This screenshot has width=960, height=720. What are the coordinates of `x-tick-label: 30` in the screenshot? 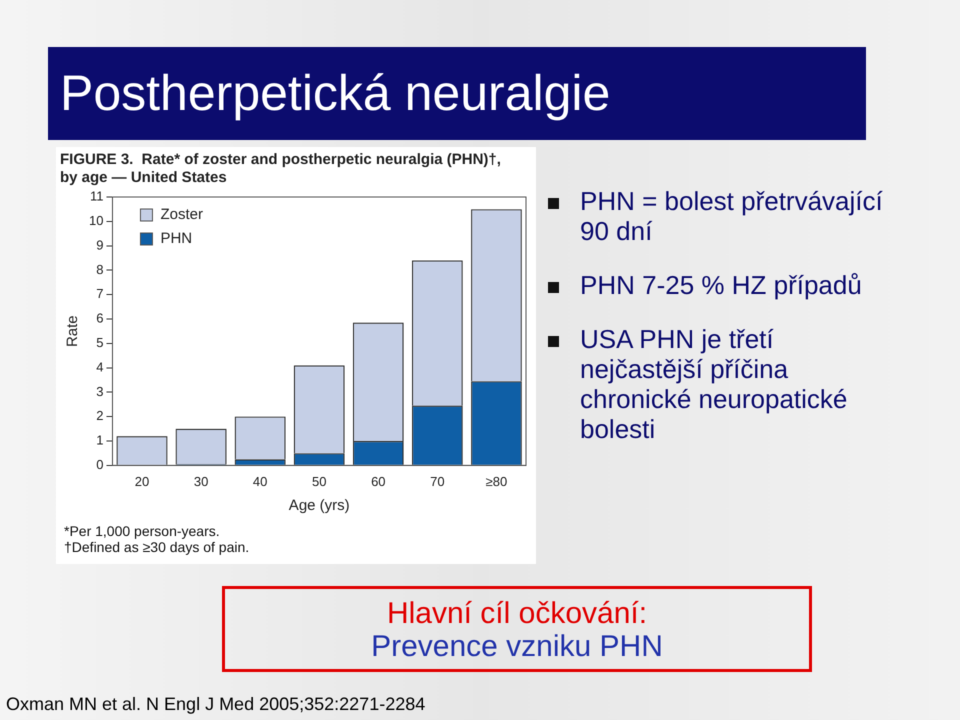 It's located at (201, 481).